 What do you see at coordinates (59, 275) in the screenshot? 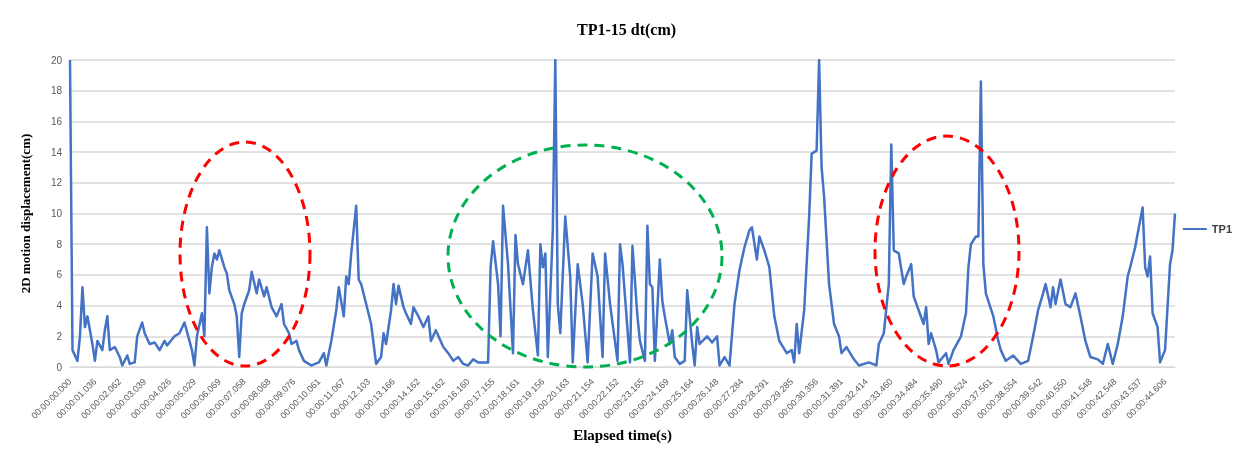
I see `y-tick-label: 6` at bounding box center [59, 275].